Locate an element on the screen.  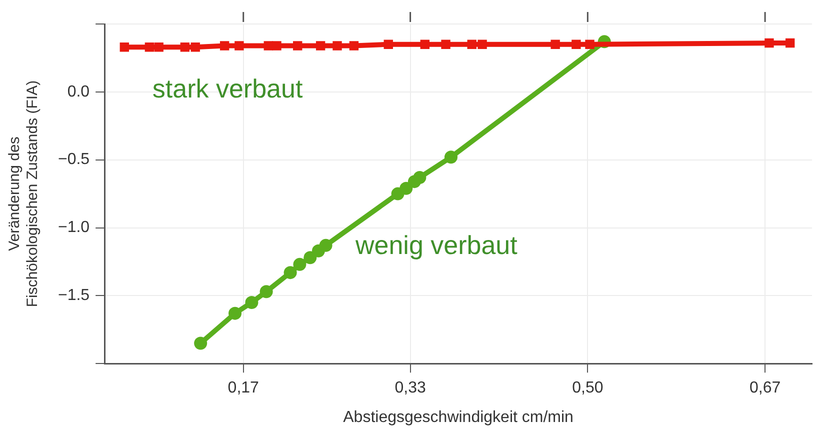
x-tick-label: 0,67 is located at coordinates (765, 388).